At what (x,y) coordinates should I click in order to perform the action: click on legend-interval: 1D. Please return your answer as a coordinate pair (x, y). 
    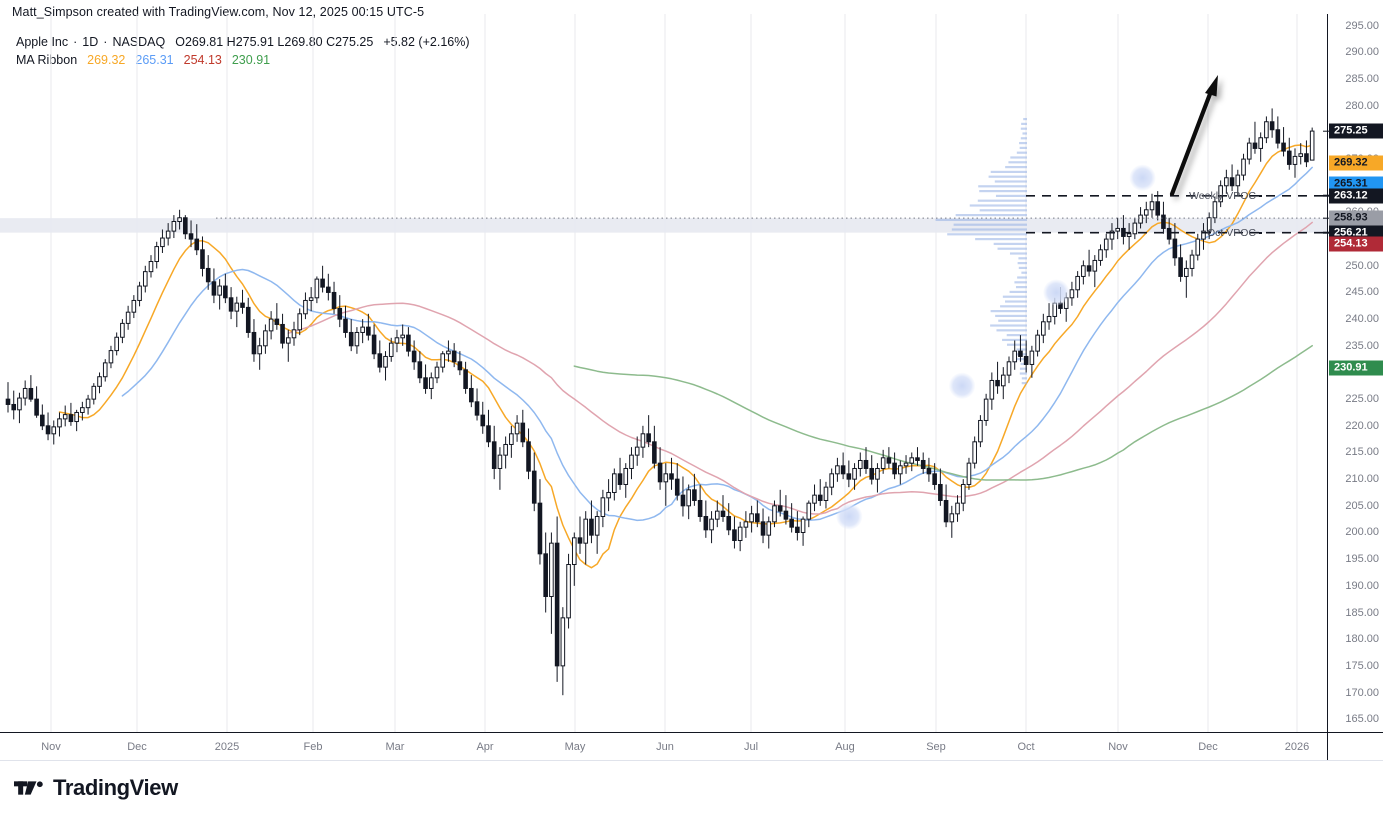
    Looking at the image, I should click on (90, 42).